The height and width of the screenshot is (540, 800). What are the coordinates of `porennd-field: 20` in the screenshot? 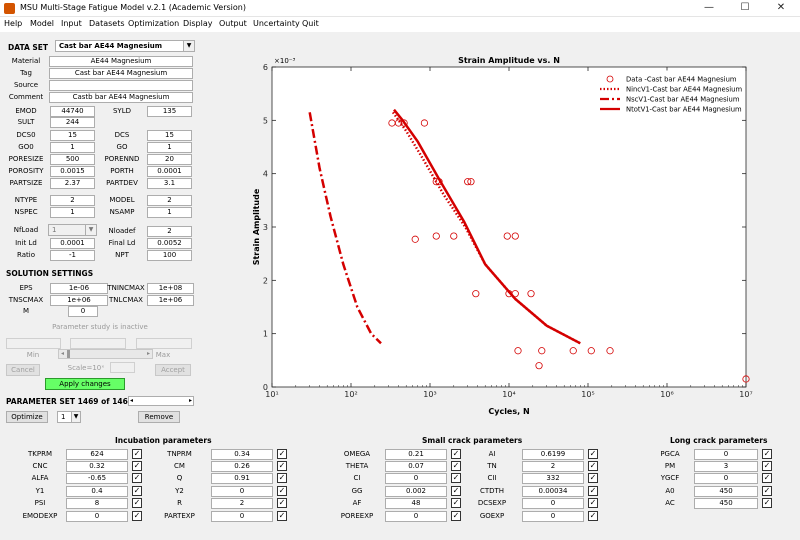 It's located at (169, 159).